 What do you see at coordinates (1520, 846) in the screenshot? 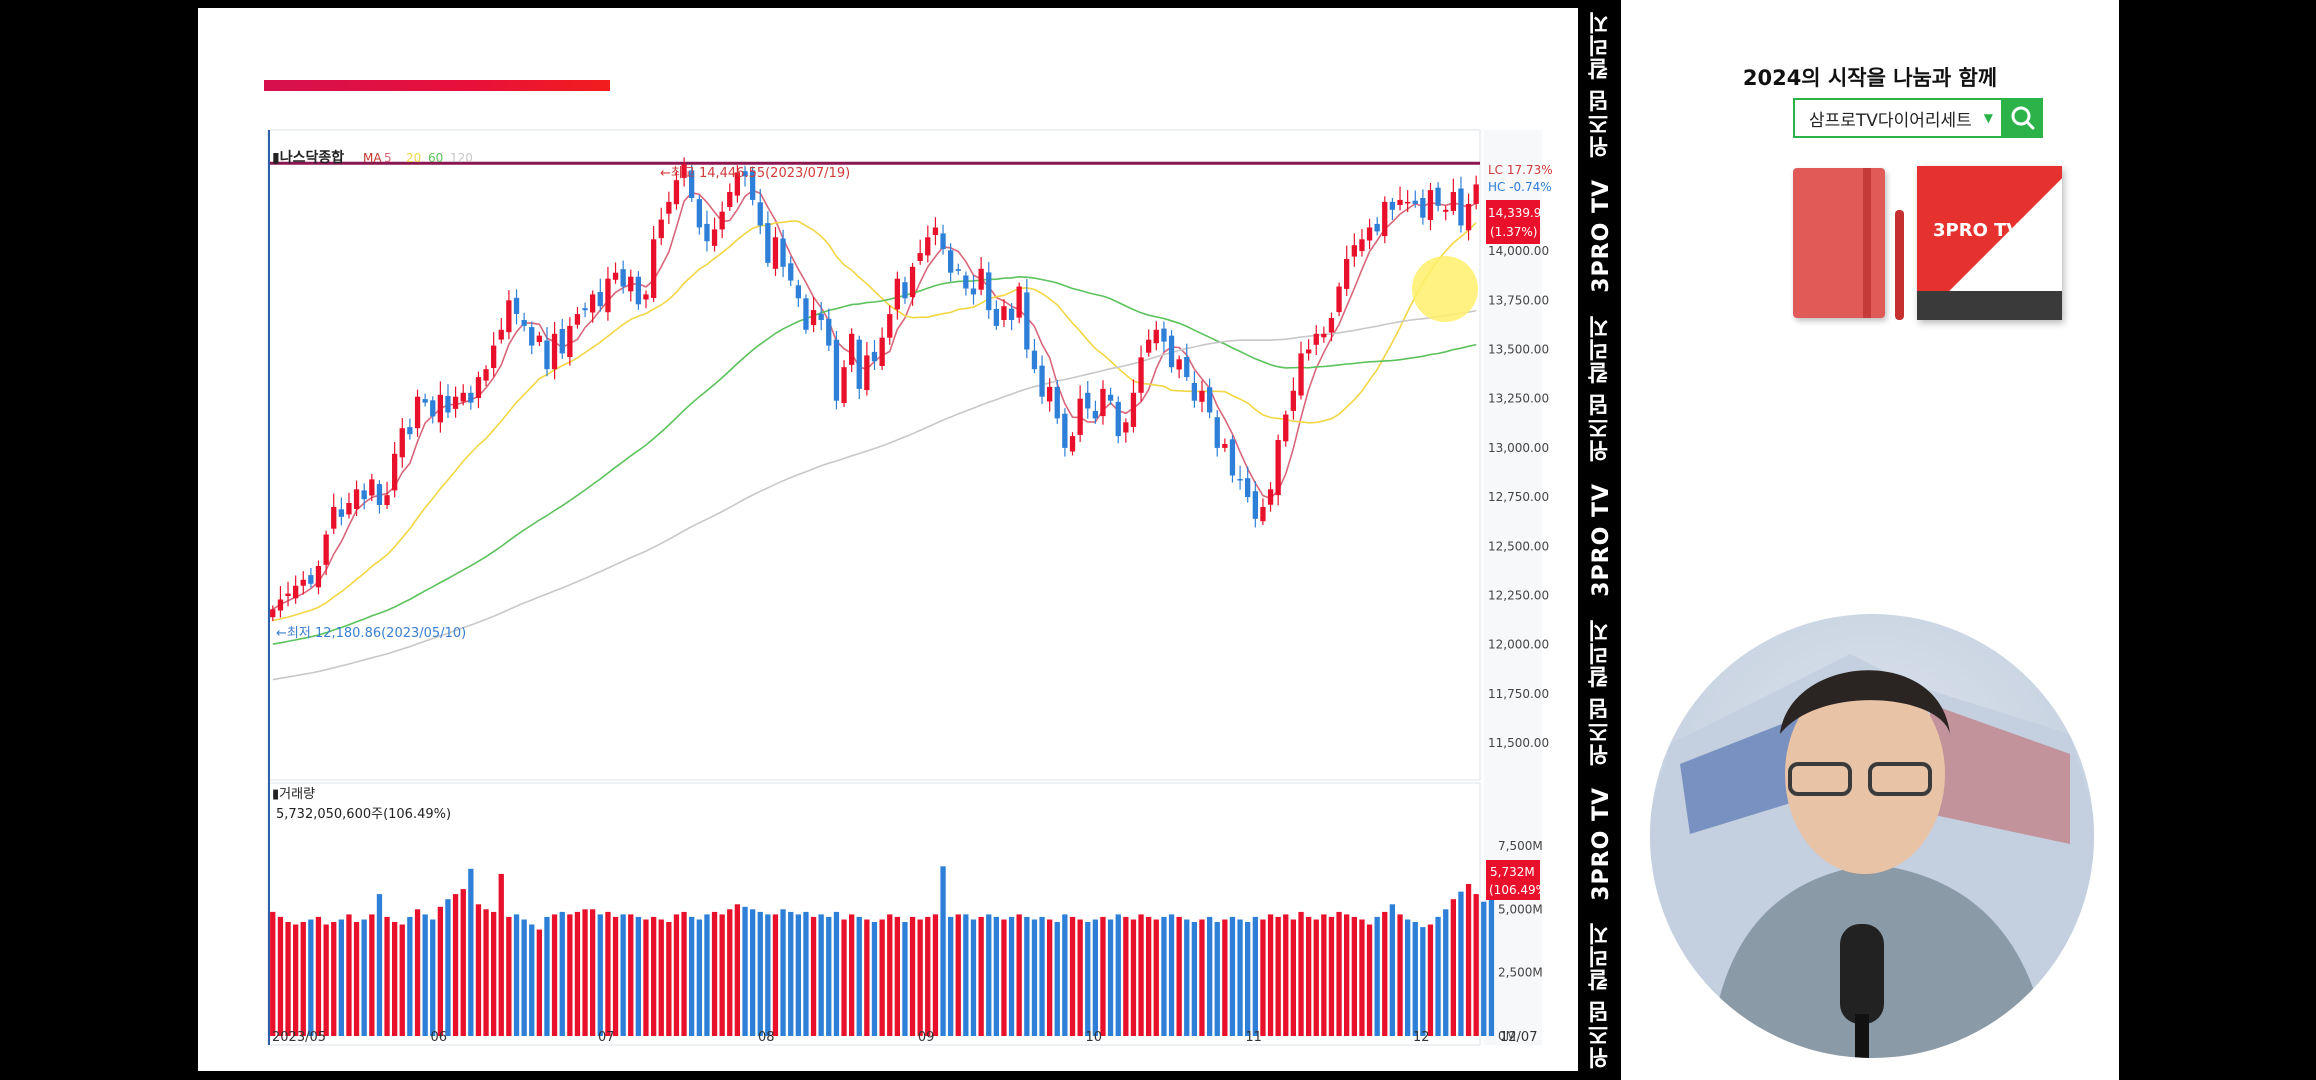
I see `volume-y-tick-label: 7,500M` at bounding box center [1520, 846].